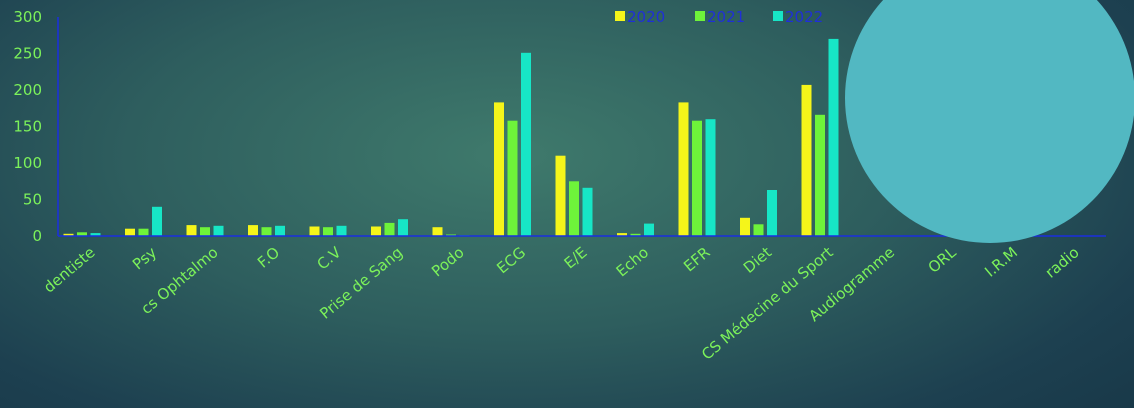  I want to click on legend-swatch-2021, so click(700, 16).